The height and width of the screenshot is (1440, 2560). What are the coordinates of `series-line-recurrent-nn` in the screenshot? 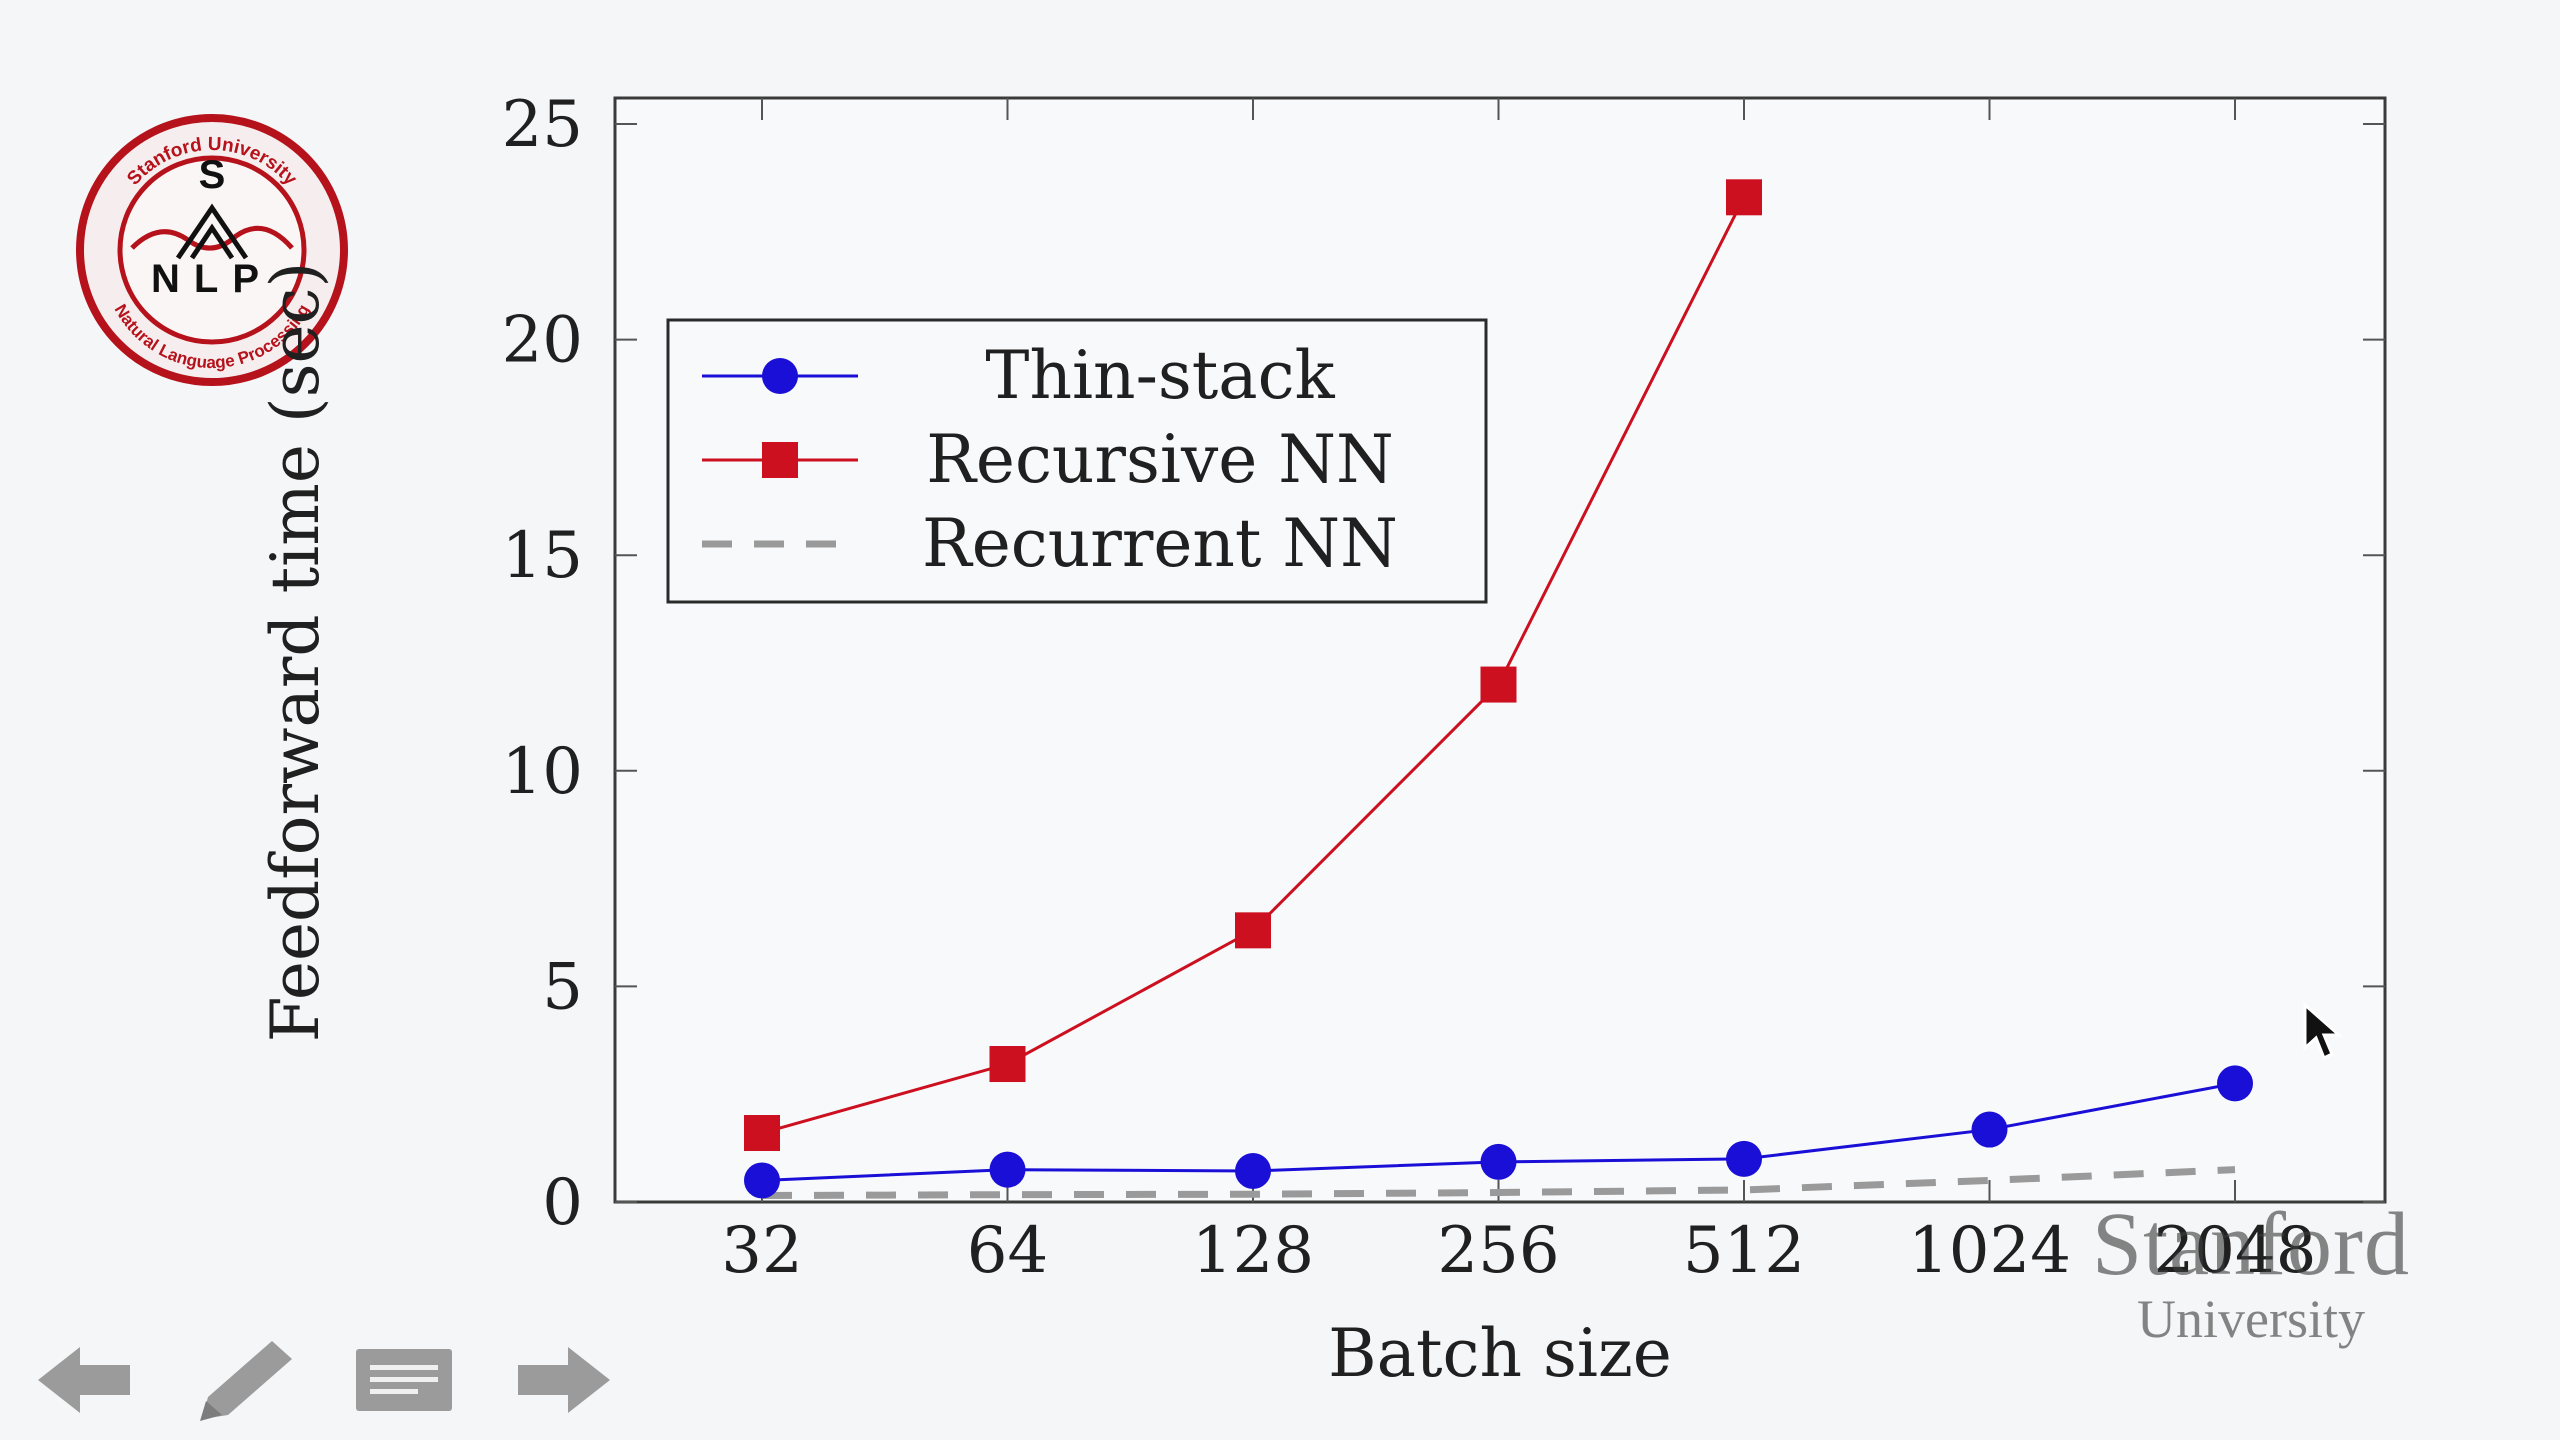 It's located at (1498, 1183).